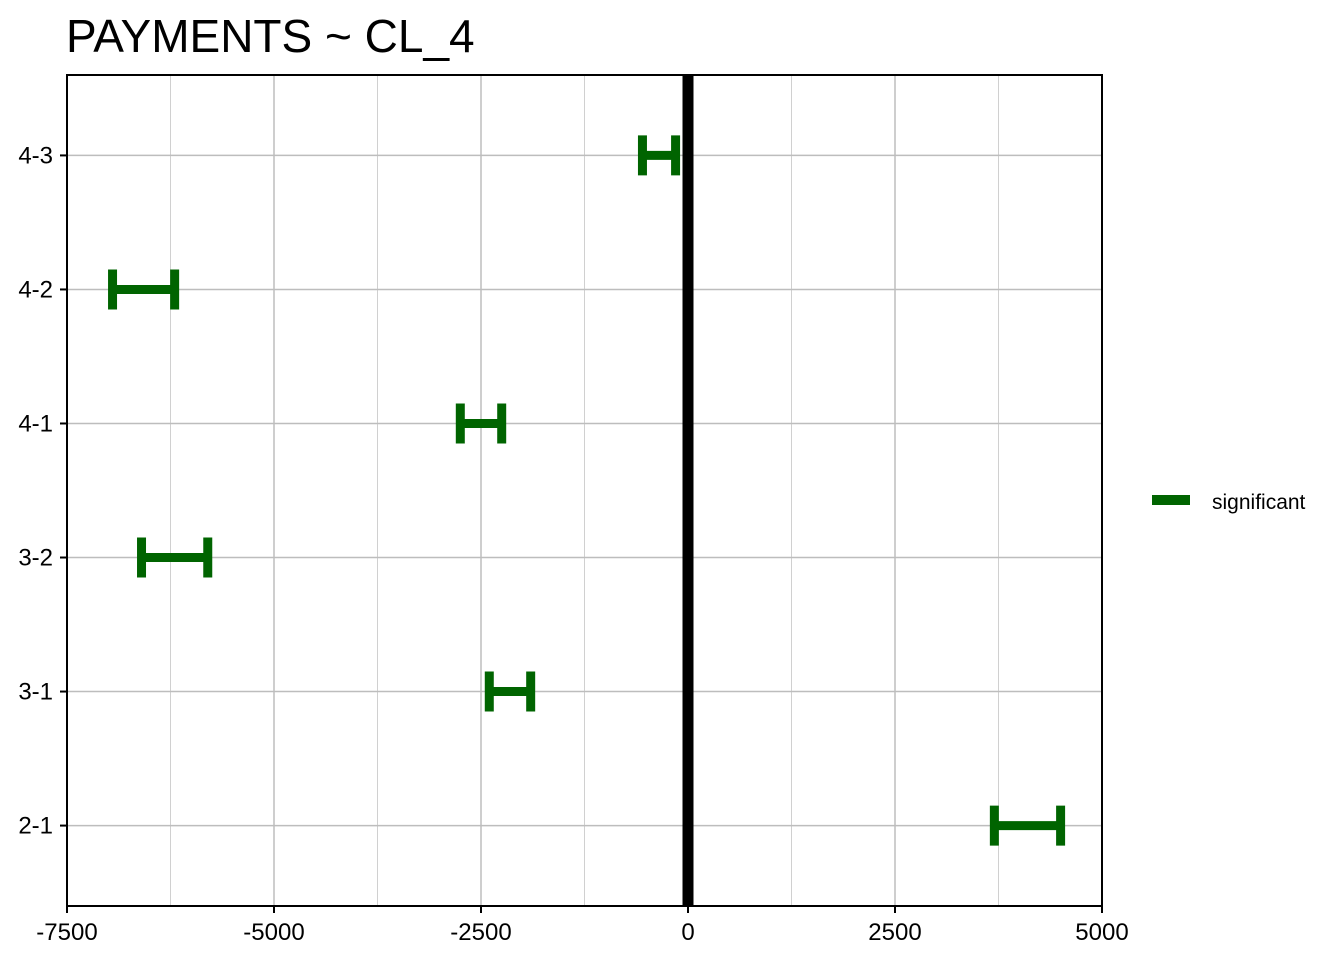 This screenshot has width=1344, height=960. What do you see at coordinates (35, 692) in the screenshot?
I see `y-tick-label: 3-1` at bounding box center [35, 692].